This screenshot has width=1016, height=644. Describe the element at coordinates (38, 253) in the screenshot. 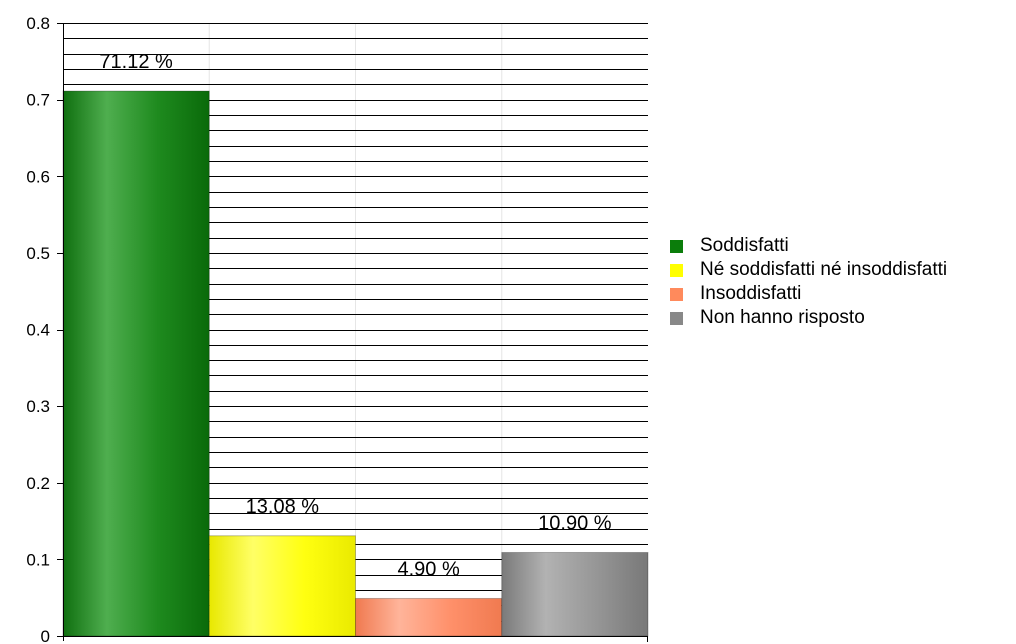

I see `y-tick-label: 0.5` at that location.